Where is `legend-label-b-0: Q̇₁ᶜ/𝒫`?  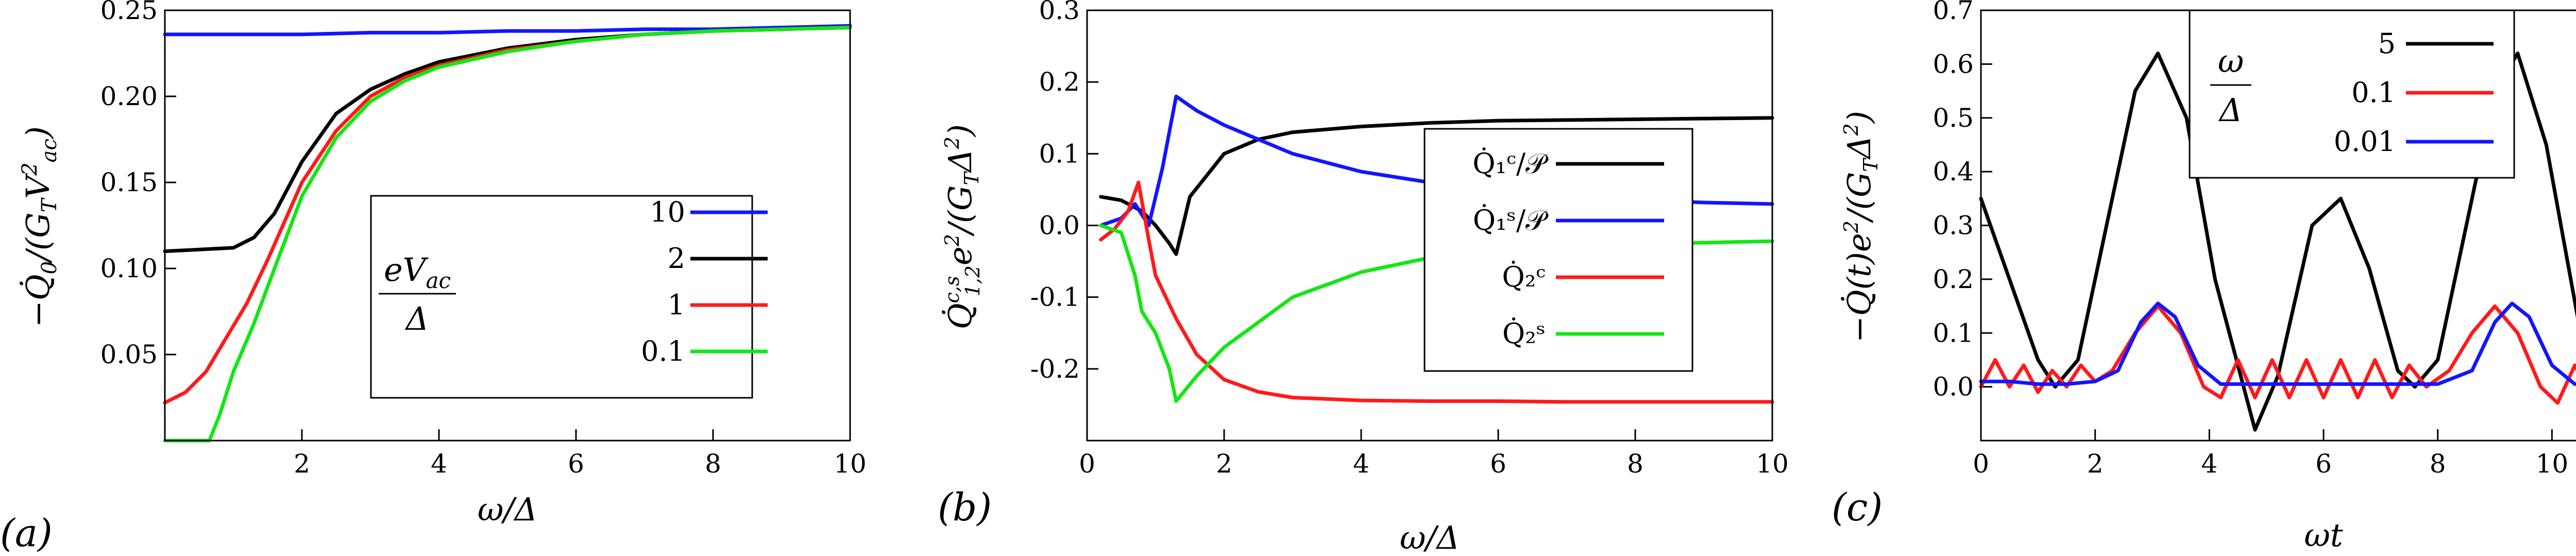
legend-label-b-0: Q̇₁ᶜ/𝒫 is located at coordinates (1510, 163).